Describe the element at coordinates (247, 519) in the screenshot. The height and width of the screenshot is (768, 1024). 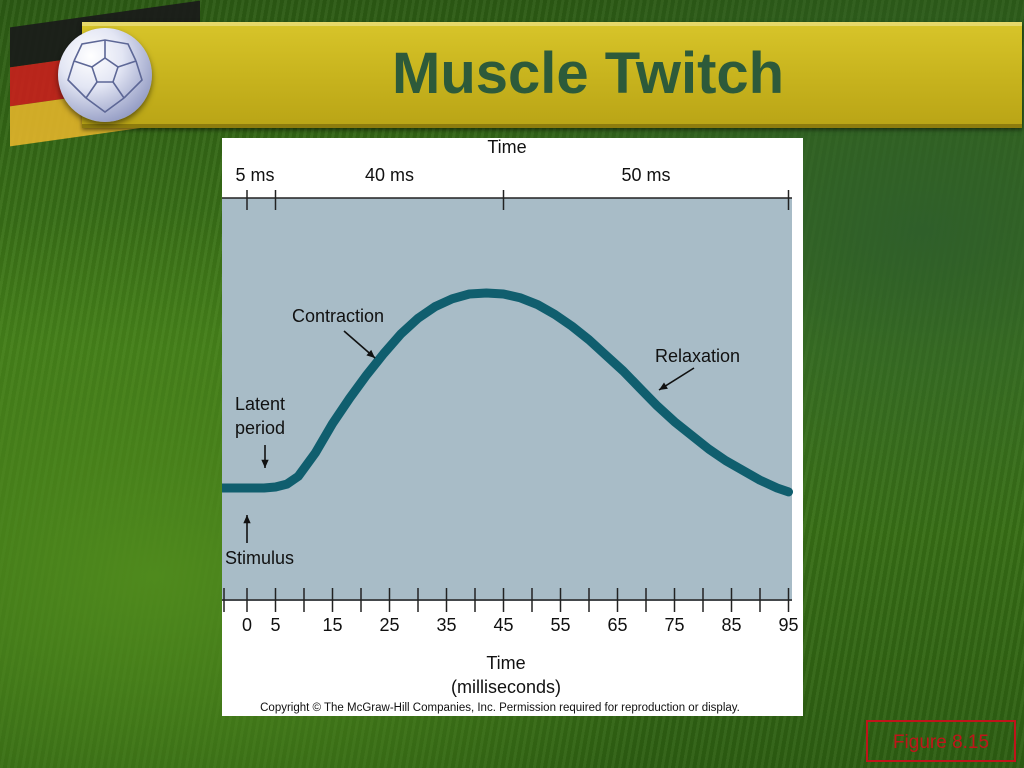
I see `stimulus-arrow-head` at that location.